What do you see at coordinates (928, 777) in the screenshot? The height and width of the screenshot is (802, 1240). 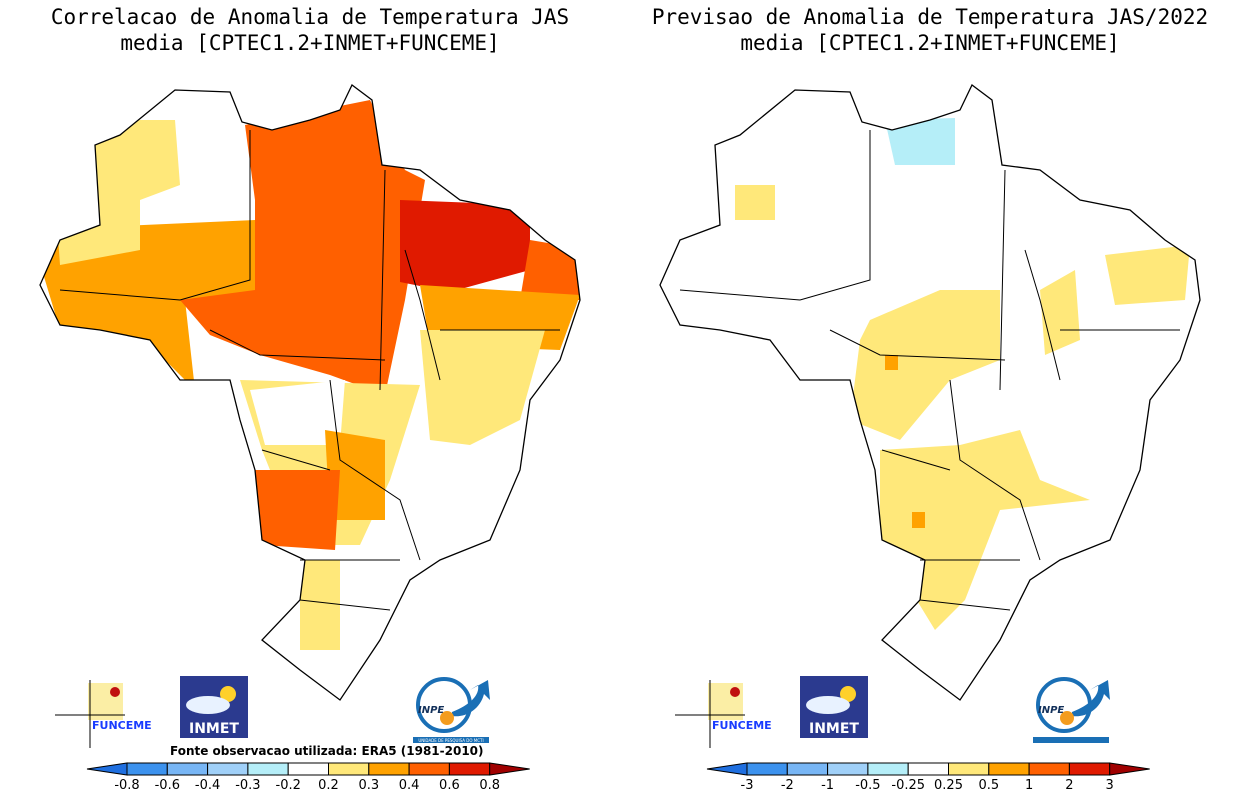 I see `right-colorbar: -3 -2 -1 -0.5 -0.25 0.25 0.5 1 2 3` at bounding box center [928, 777].